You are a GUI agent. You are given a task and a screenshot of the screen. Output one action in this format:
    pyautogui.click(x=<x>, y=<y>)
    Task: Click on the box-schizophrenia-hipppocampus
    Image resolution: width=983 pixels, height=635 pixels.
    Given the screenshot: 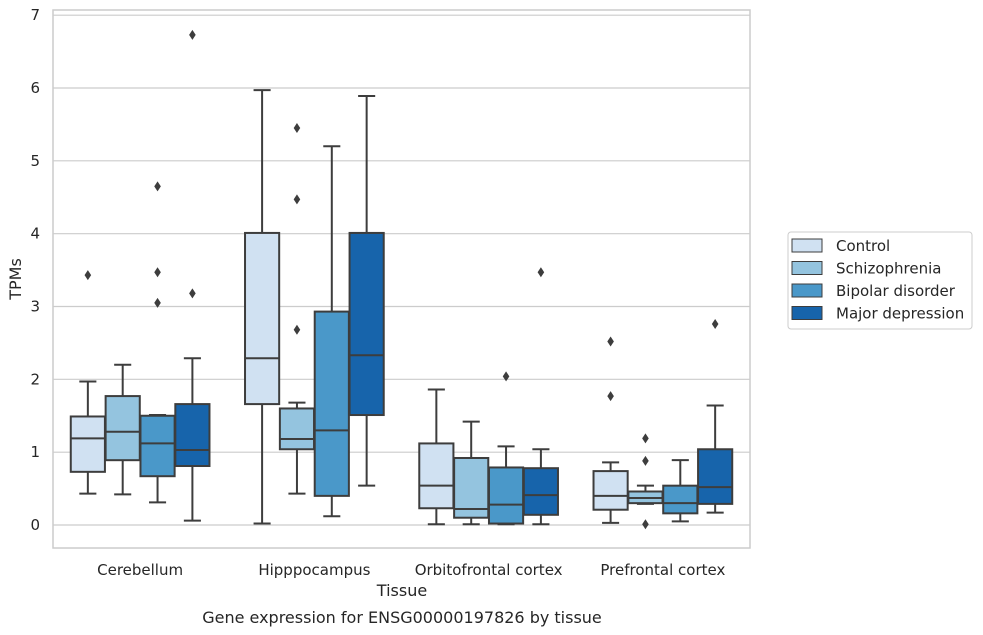 What is the action you would take?
    pyautogui.click(x=297, y=309)
    